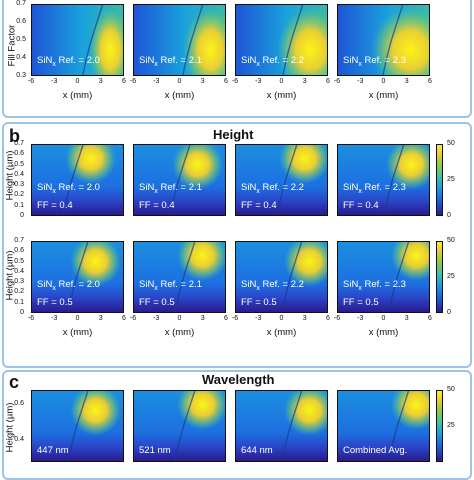 The image size is (474, 480). I want to click on panel-b-colorbar, so click(439, 277).